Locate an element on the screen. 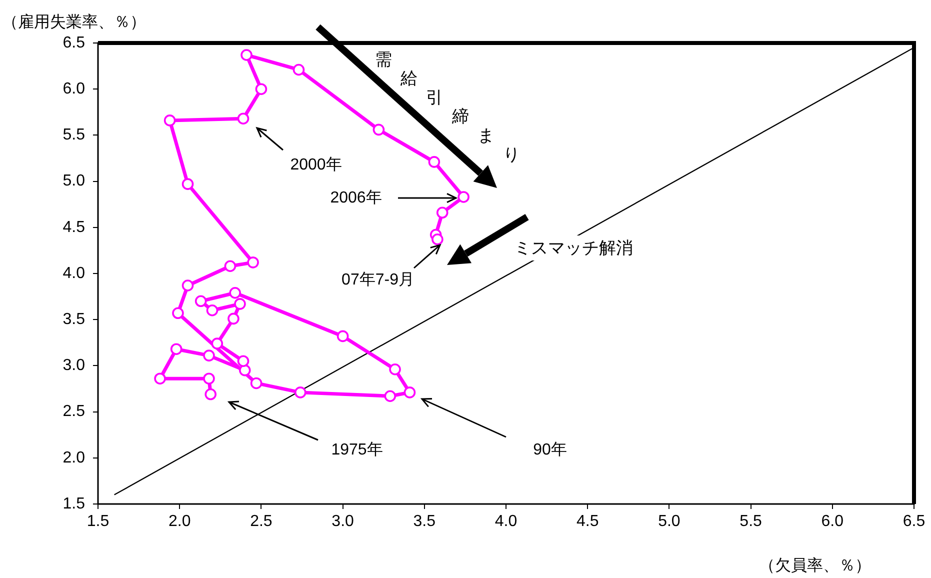 This screenshot has height=578, width=931. annotation: 07年7-9月 is located at coordinates (378, 280).